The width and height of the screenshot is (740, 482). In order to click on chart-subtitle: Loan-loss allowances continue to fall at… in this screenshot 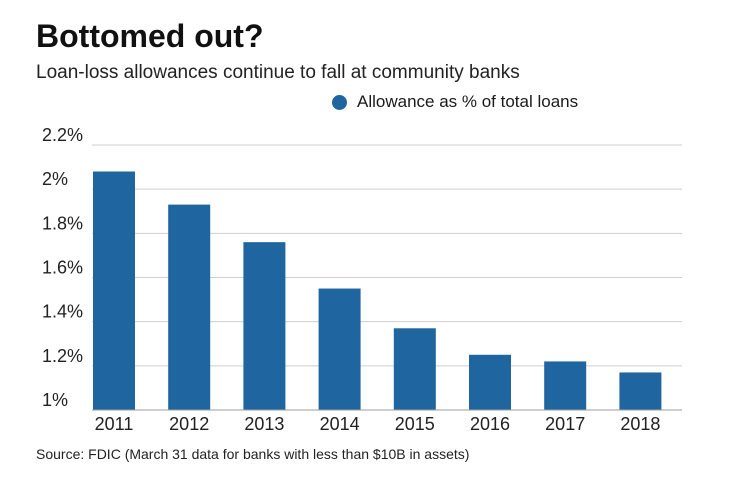, I will do `click(278, 72)`.